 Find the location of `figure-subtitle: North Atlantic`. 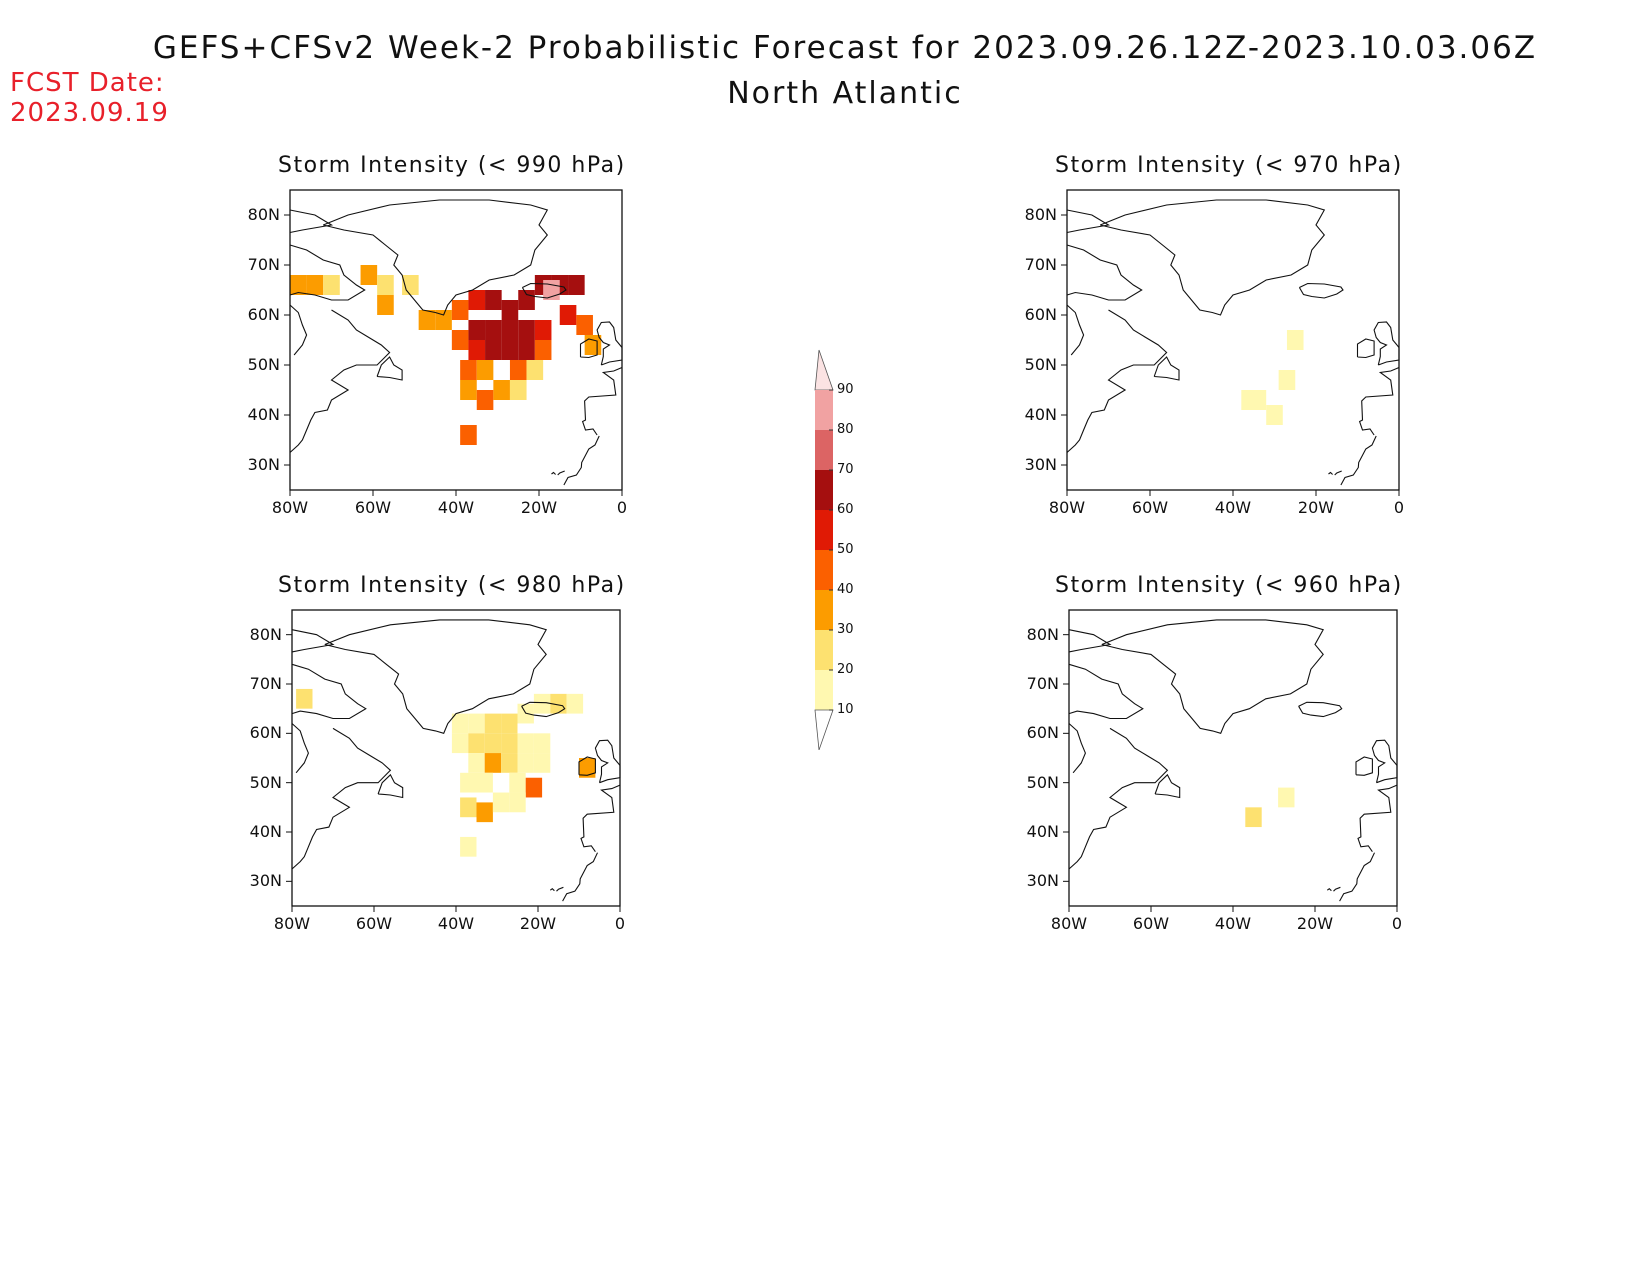

figure-subtitle: North Atlantic is located at coordinates (845, 93).